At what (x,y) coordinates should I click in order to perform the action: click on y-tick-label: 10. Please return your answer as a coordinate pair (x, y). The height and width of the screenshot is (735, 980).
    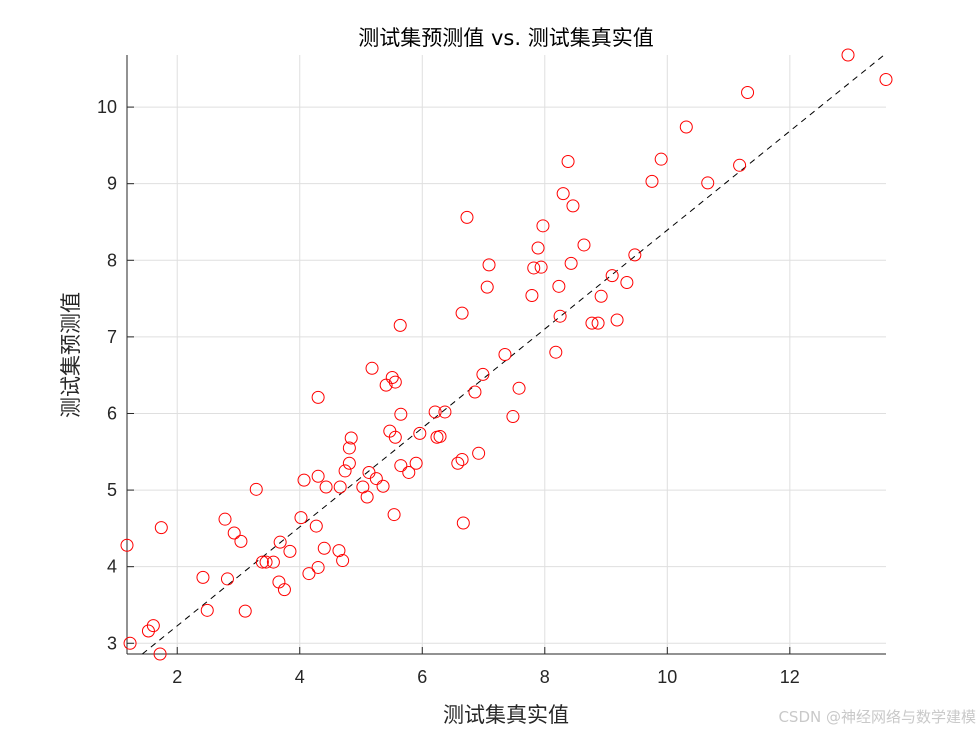
    Looking at the image, I should click on (107, 107).